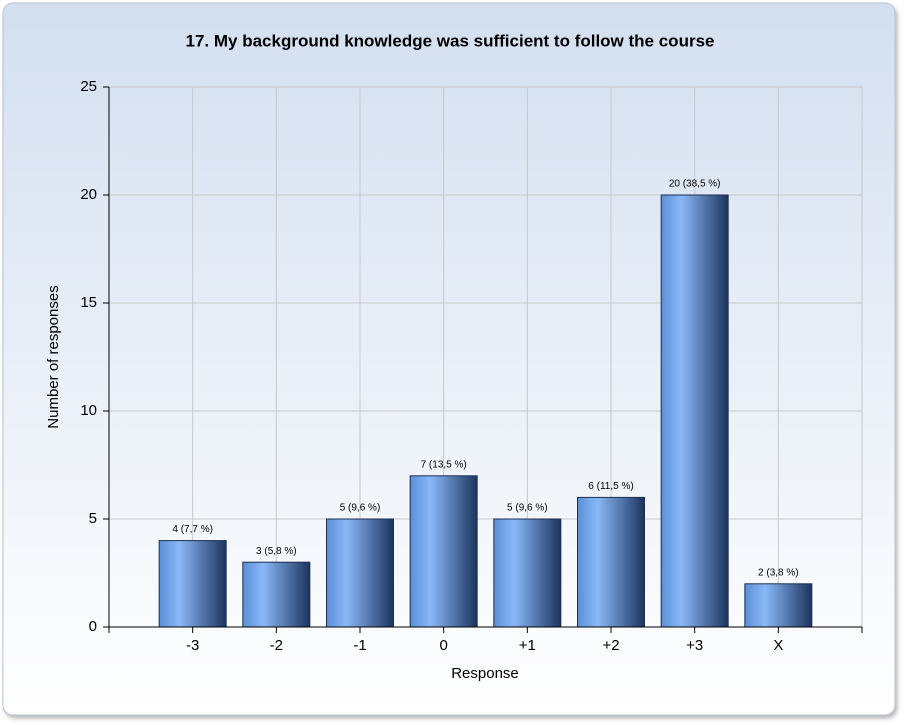  Describe the element at coordinates (88, 302) in the screenshot. I see `y-tick-label: 15` at that location.